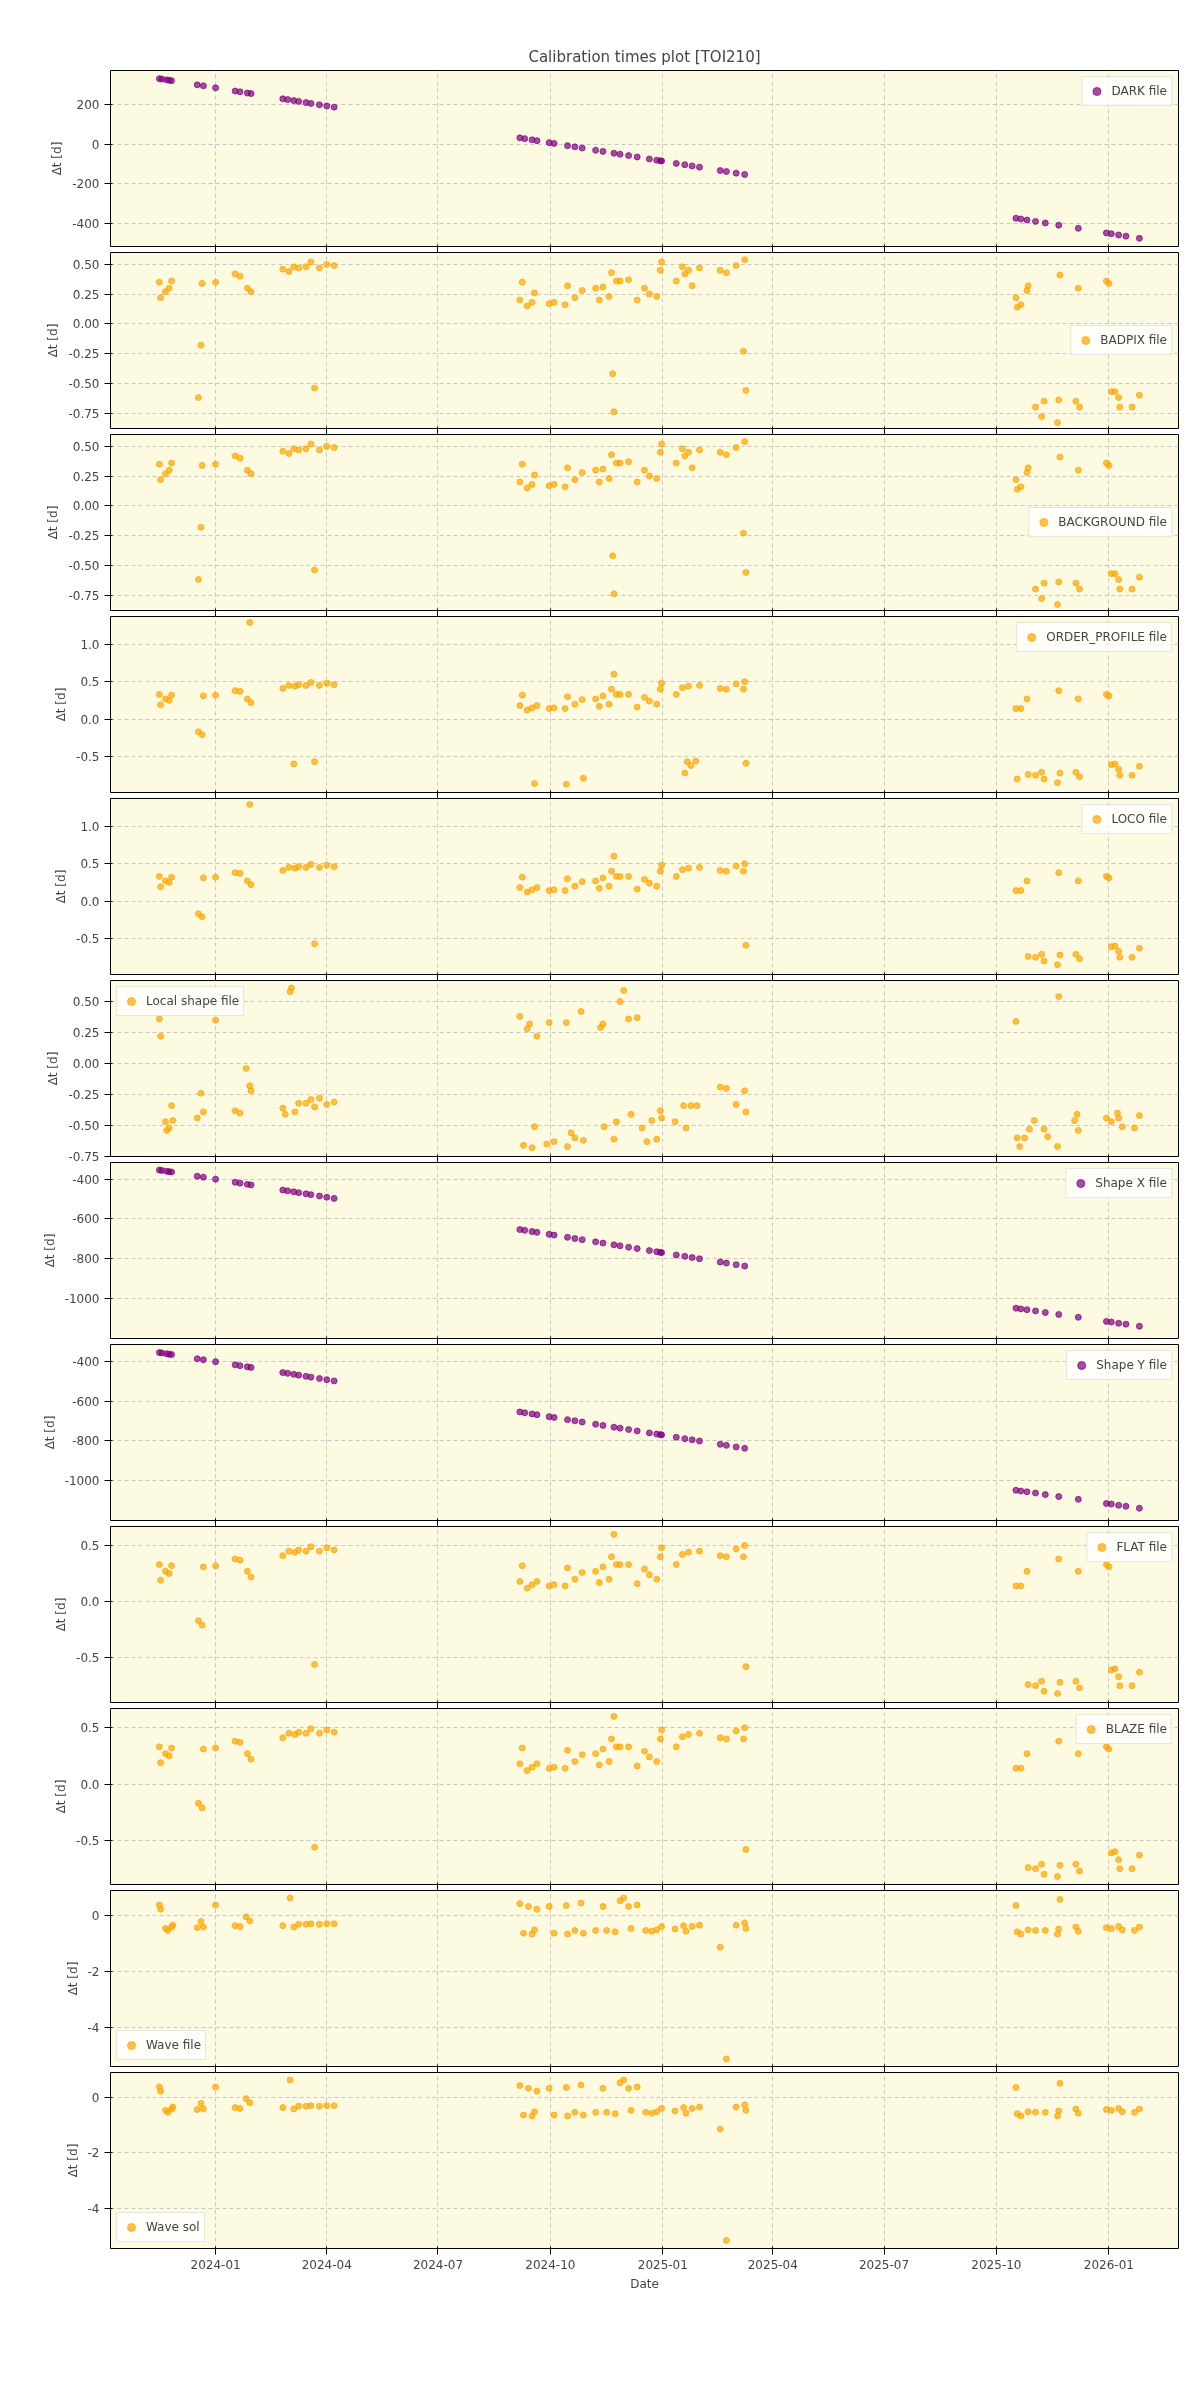 The width and height of the screenshot is (1200, 2400). Describe the element at coordinates (1131, 1183) in the screenshot. I see `legend-label: Shape X file` at that location.